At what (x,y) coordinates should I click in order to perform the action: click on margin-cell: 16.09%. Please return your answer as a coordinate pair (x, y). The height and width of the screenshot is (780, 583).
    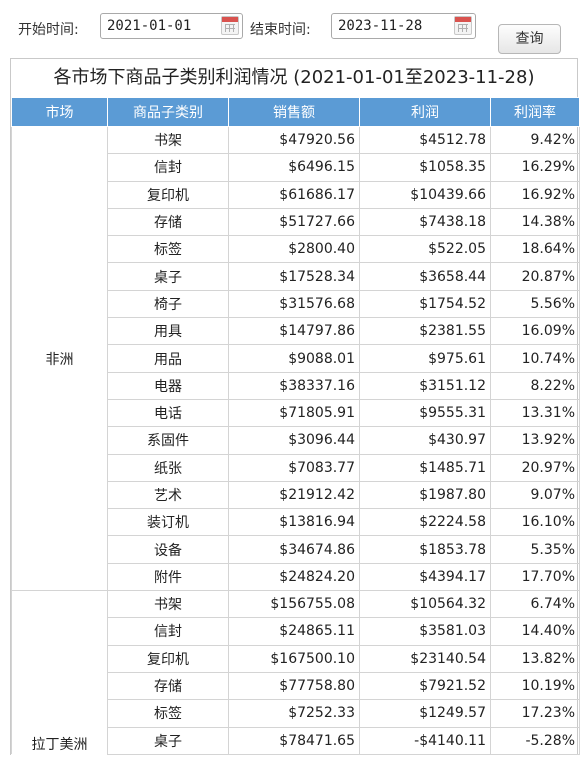
    Looking at the image, I should click on (535, 331).